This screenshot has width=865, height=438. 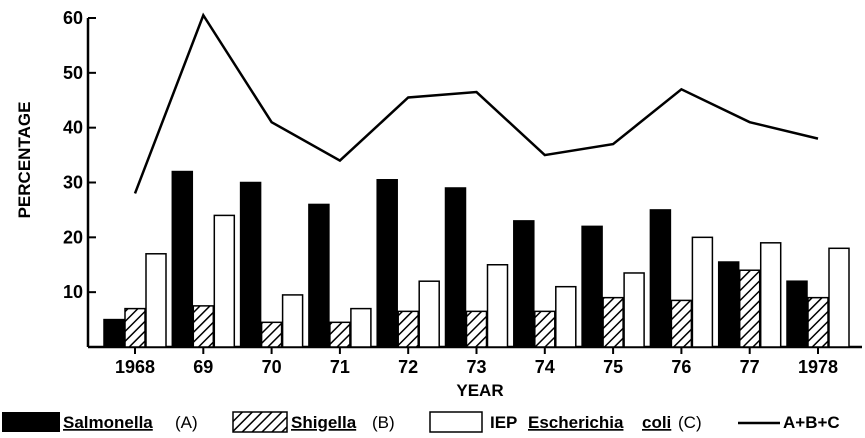 What do you see at coordinates (340, 367) in the screenshot?
I see `x-tick-label: 71` at bounding box center [340, 367].